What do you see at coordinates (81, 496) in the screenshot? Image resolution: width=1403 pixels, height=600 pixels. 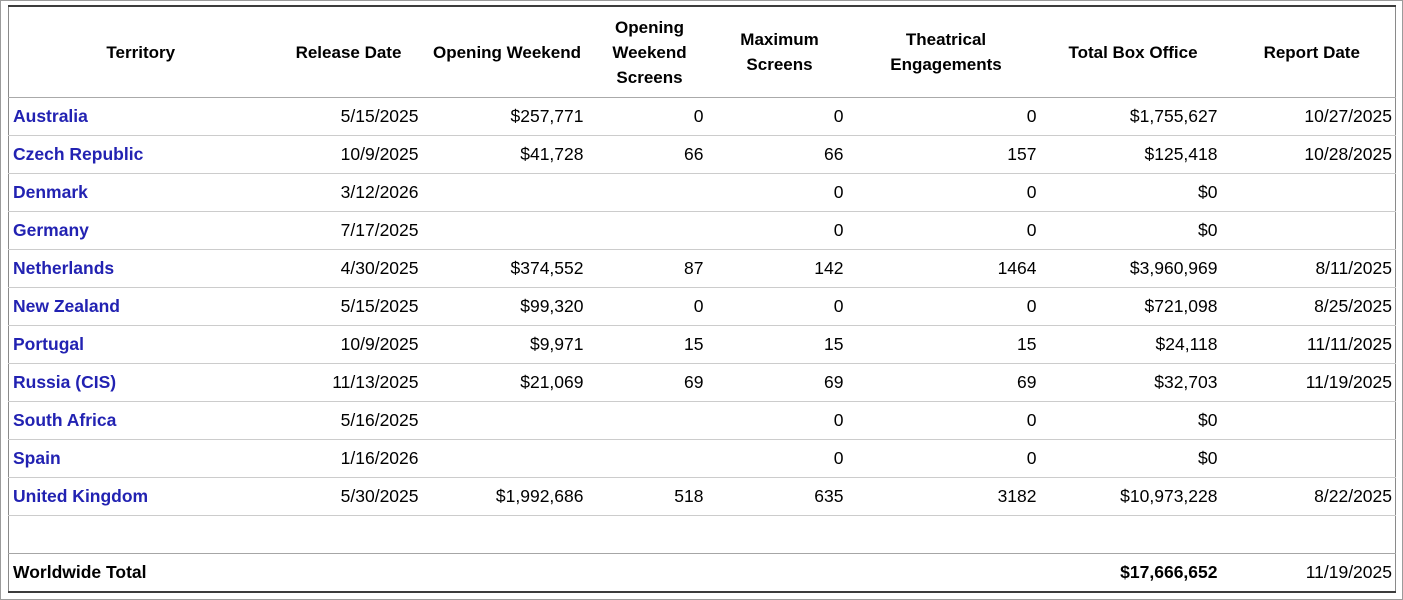 I see `territory-link: United Kingdom` at bounding box center [81, 496].